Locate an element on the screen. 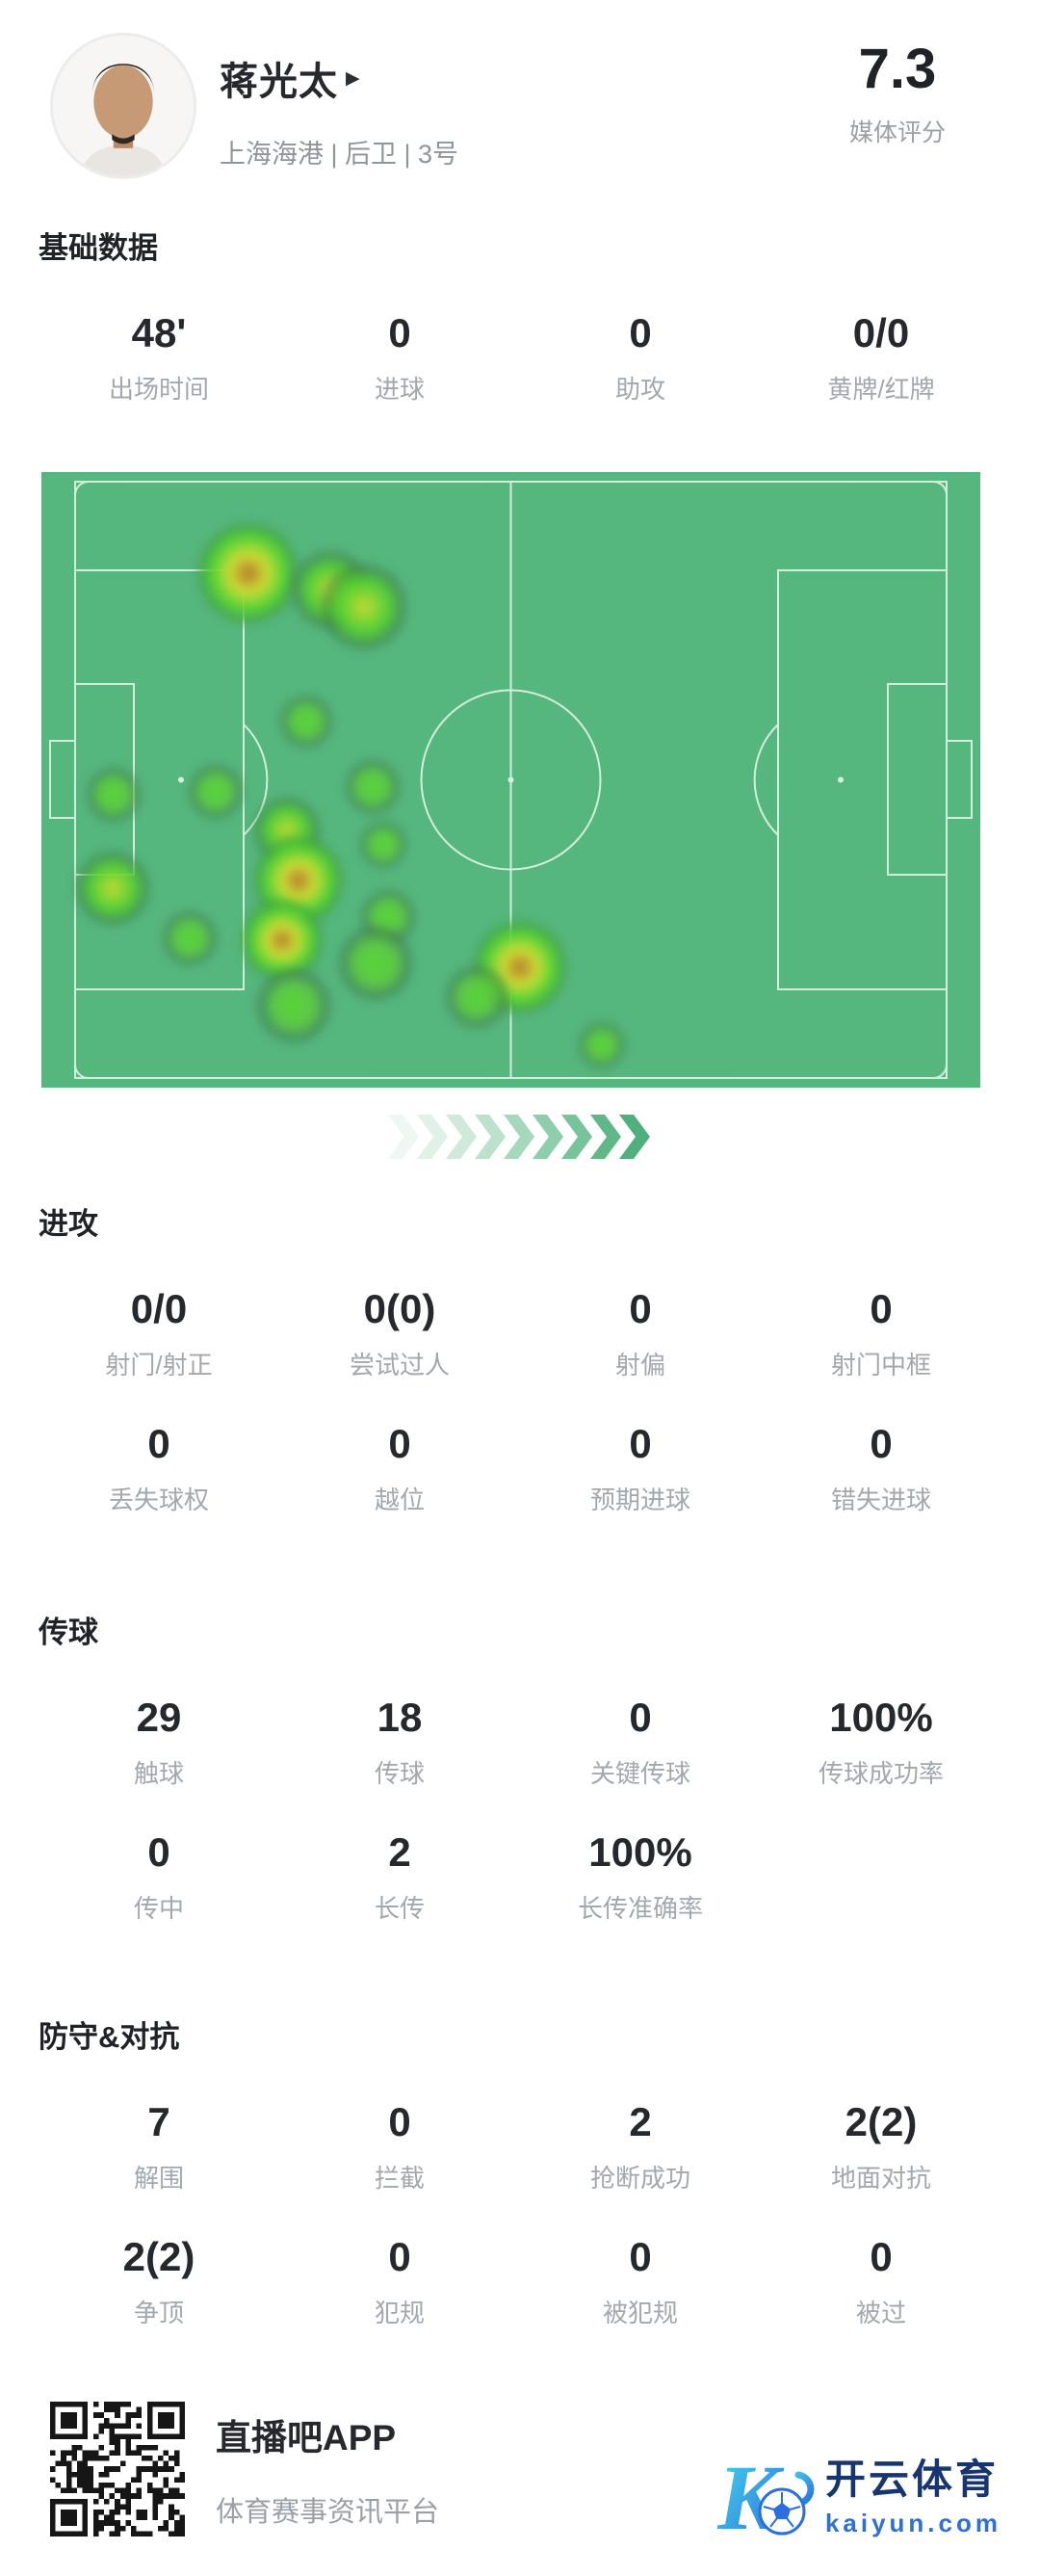  section-defense-duels: 防守&对抗 7 解围 0 拦截 2 抢断成功 2(2) 地面对抗 2(2) 争顶 0 犯规 0 被犯规 0 被过 is located at coordinates (520, 2172).